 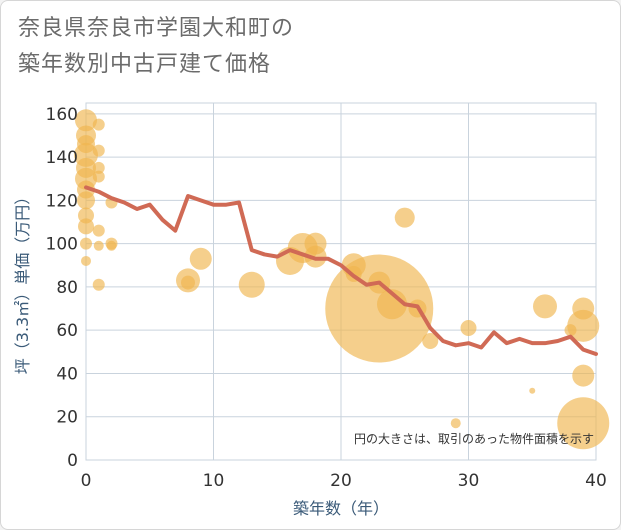 What do you see at coordinates (62, 201) in the screenshot?
I see `y-tick-label: 120` at bounding box center [62, 201].